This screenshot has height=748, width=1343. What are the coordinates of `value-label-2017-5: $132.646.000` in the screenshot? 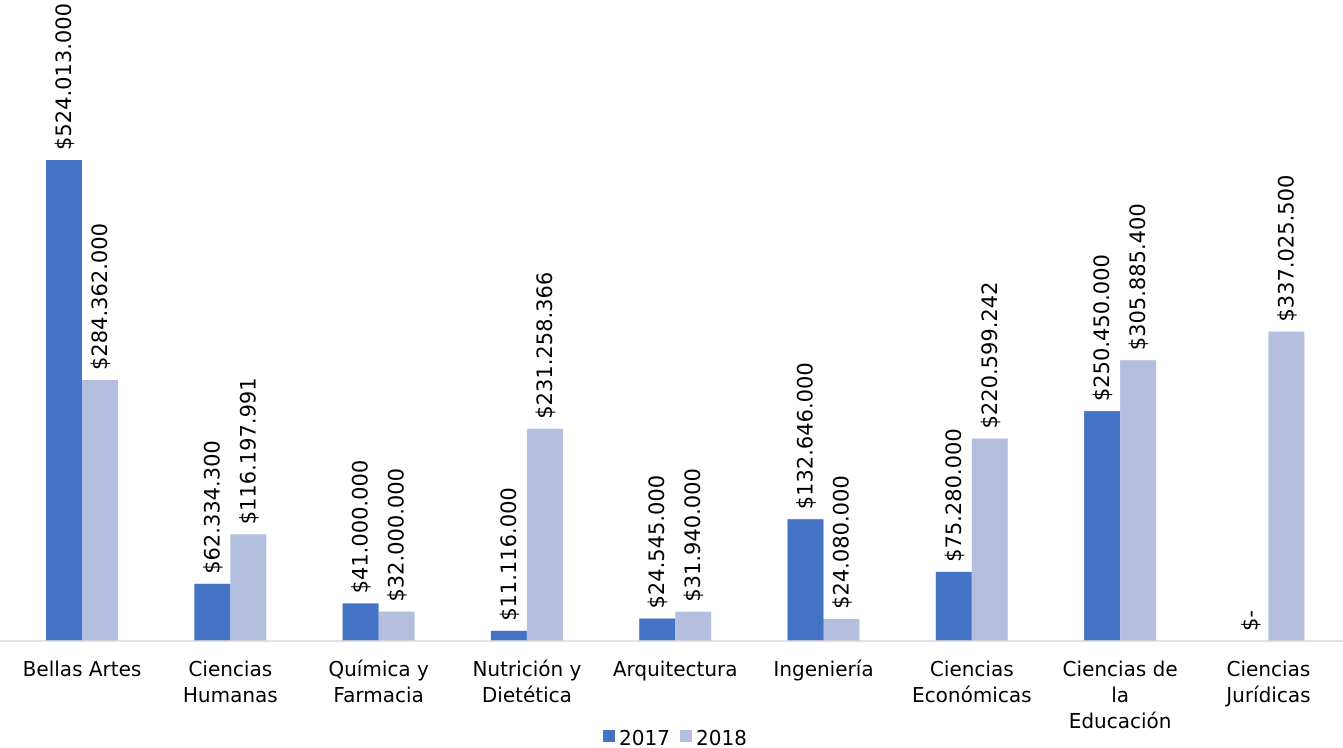 It's located at (806, 435).